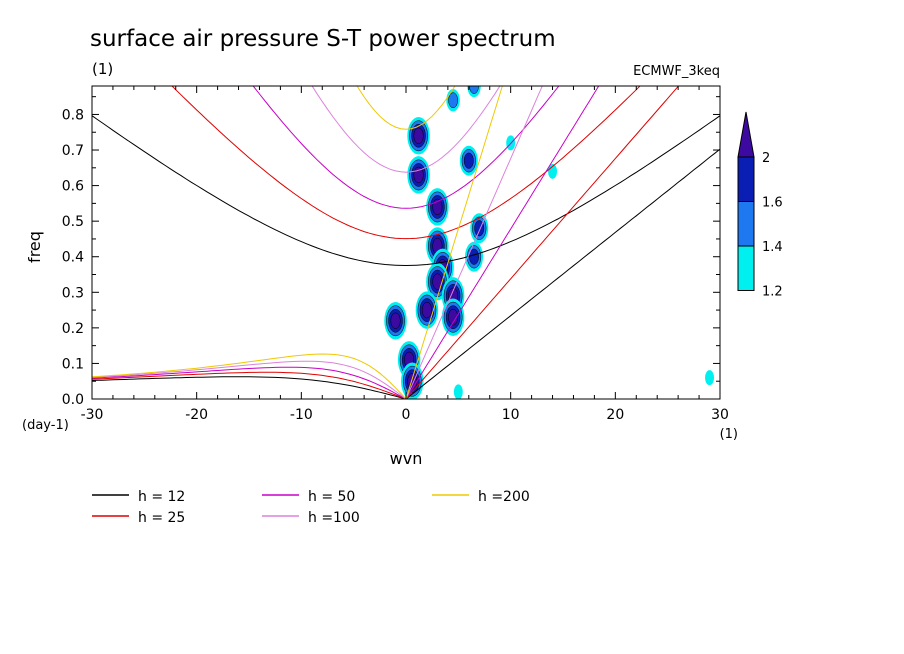  I want to click on y-axis-unit: (day-1), so click(45, 425).